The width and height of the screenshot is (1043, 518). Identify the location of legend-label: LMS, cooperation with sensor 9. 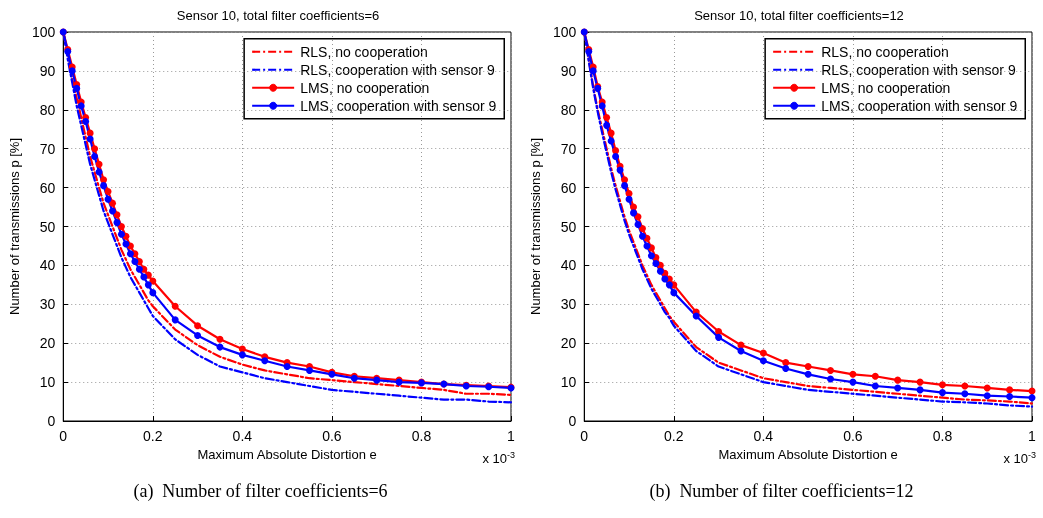
(919, 105).